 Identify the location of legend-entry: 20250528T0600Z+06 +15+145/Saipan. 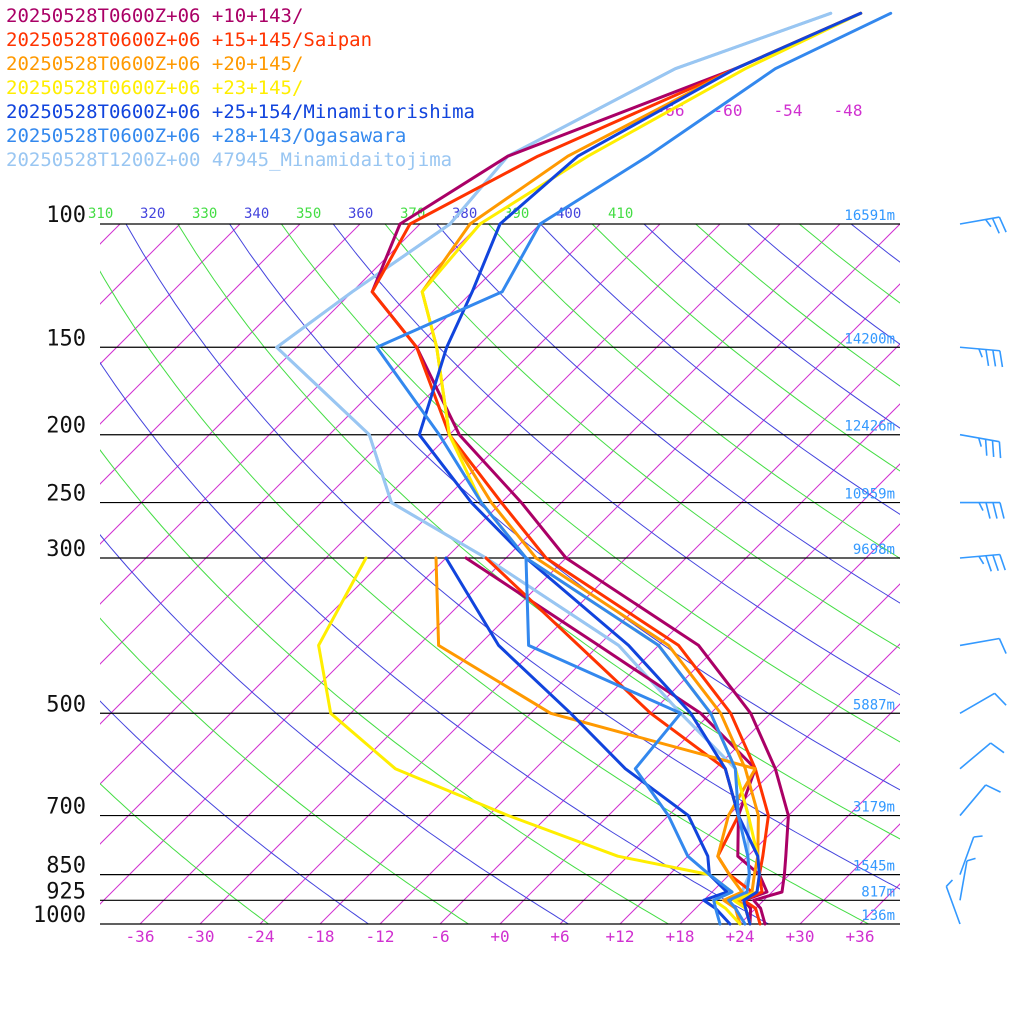
(189, 40).